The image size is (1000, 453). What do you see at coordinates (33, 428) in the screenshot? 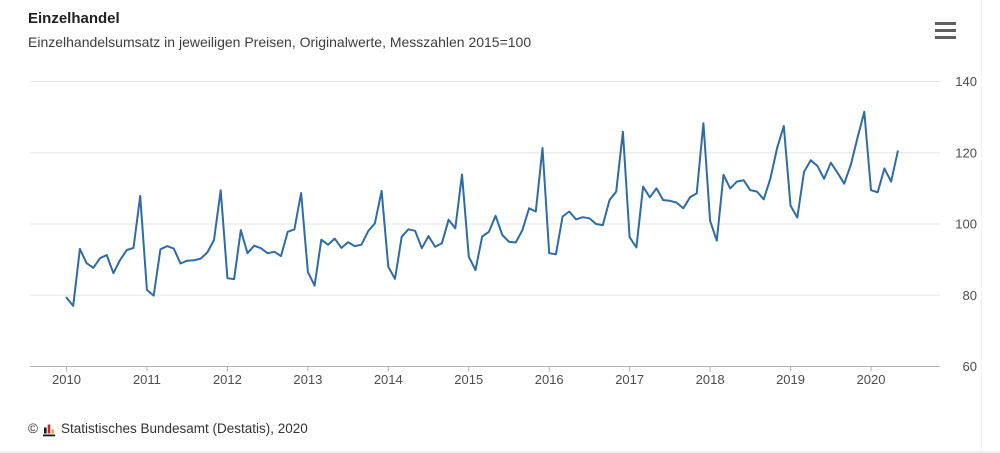
I see `copyright-symbol: ©` at bounding box center [33, 428].